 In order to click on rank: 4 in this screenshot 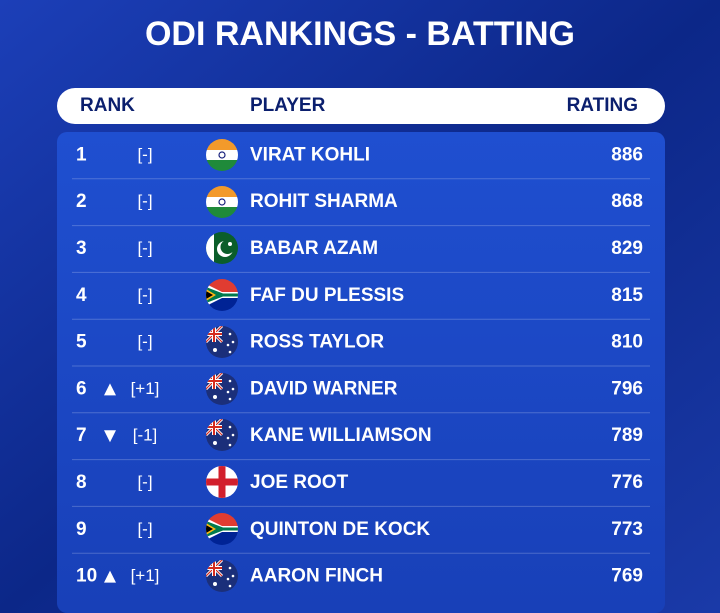, I will do `click(81, 295)`.